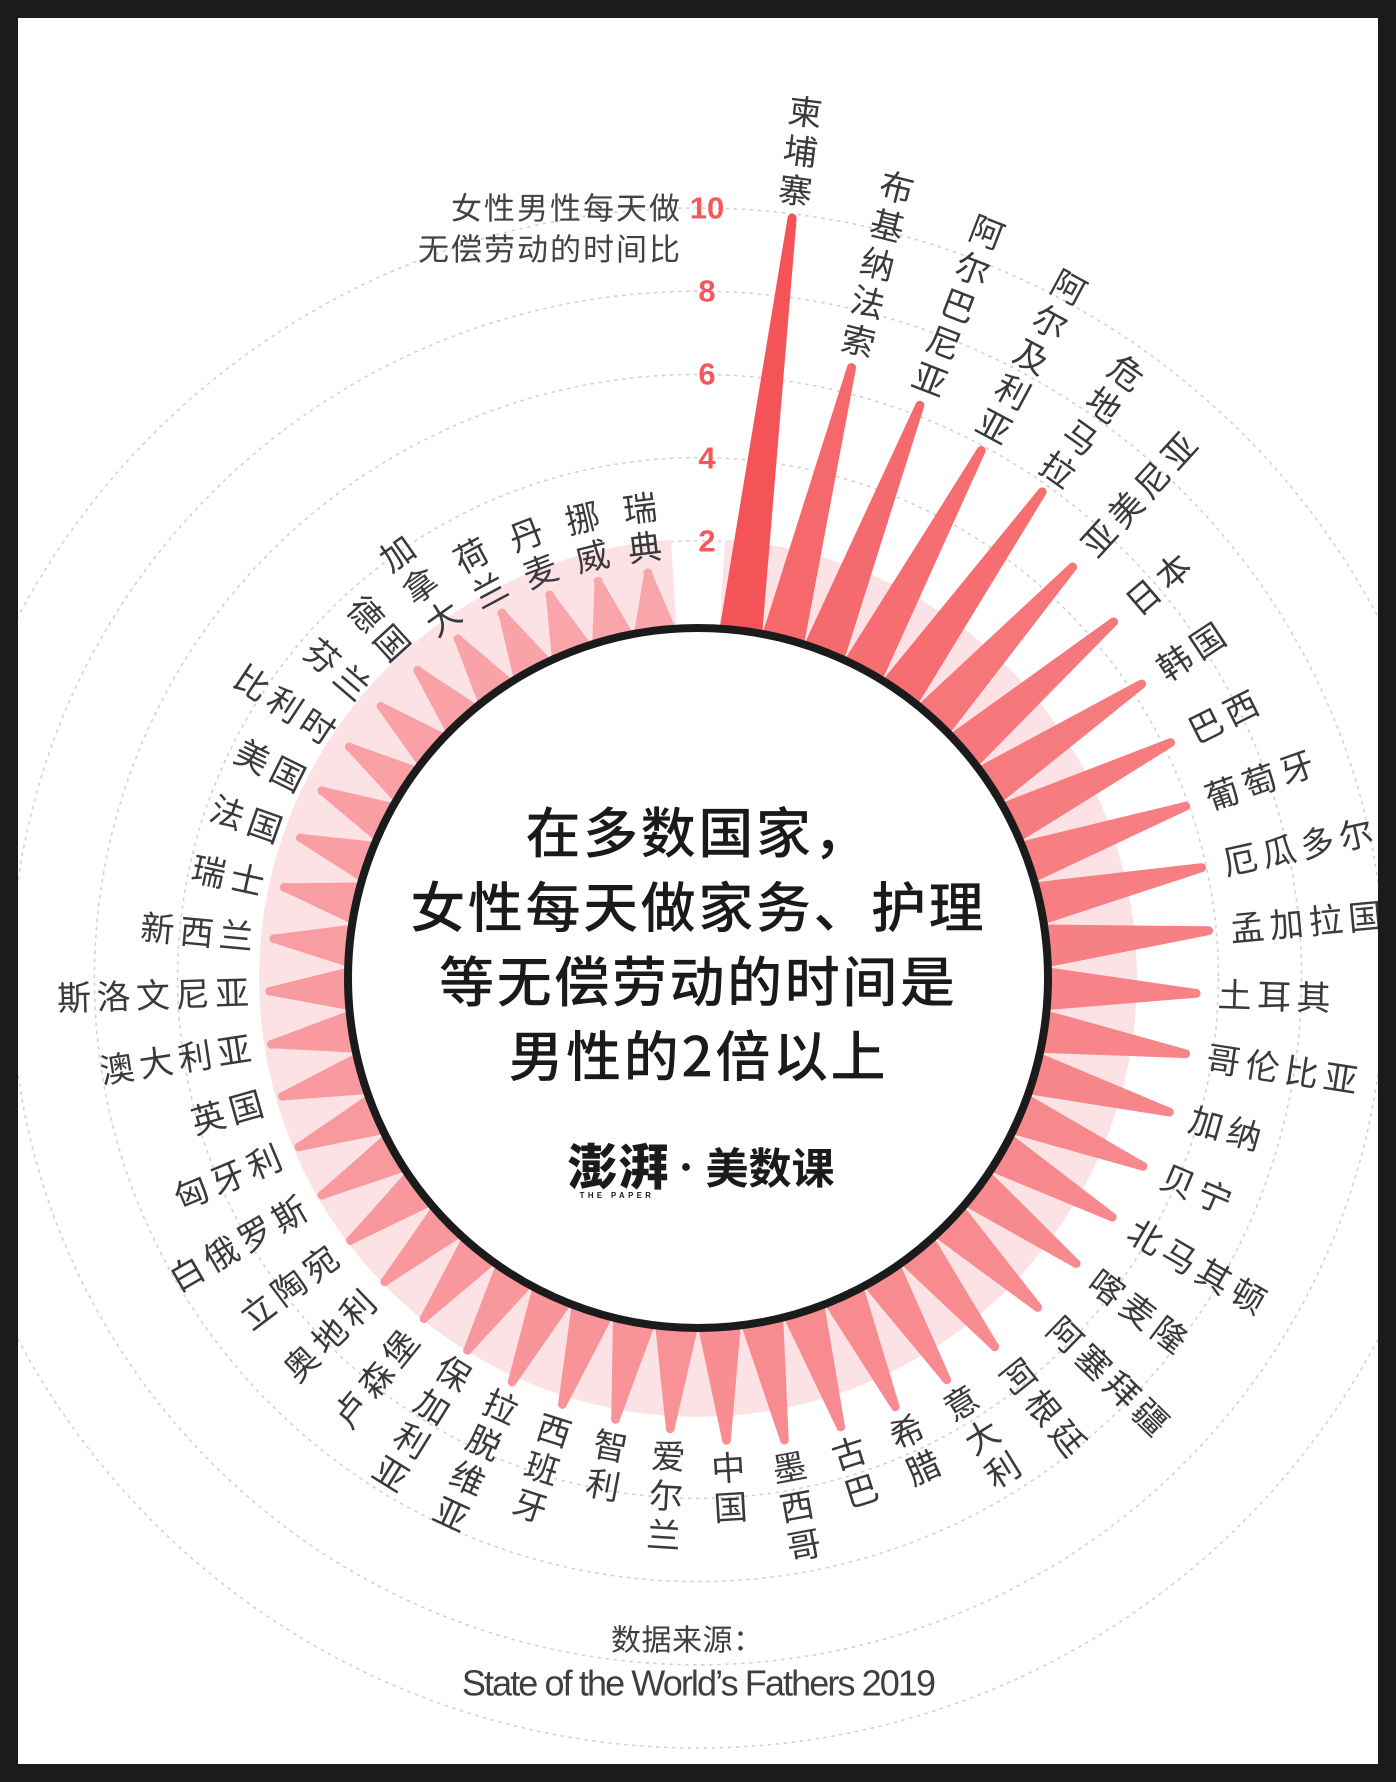 This screenshot has height=1782, width=1396. What do you see at coordinates (698, 1683) in the screenshot?
I see `svg-text:State of the World’s Fathers 2: State of the World’s Fathers 2019` at bounding box center [698, 1683].